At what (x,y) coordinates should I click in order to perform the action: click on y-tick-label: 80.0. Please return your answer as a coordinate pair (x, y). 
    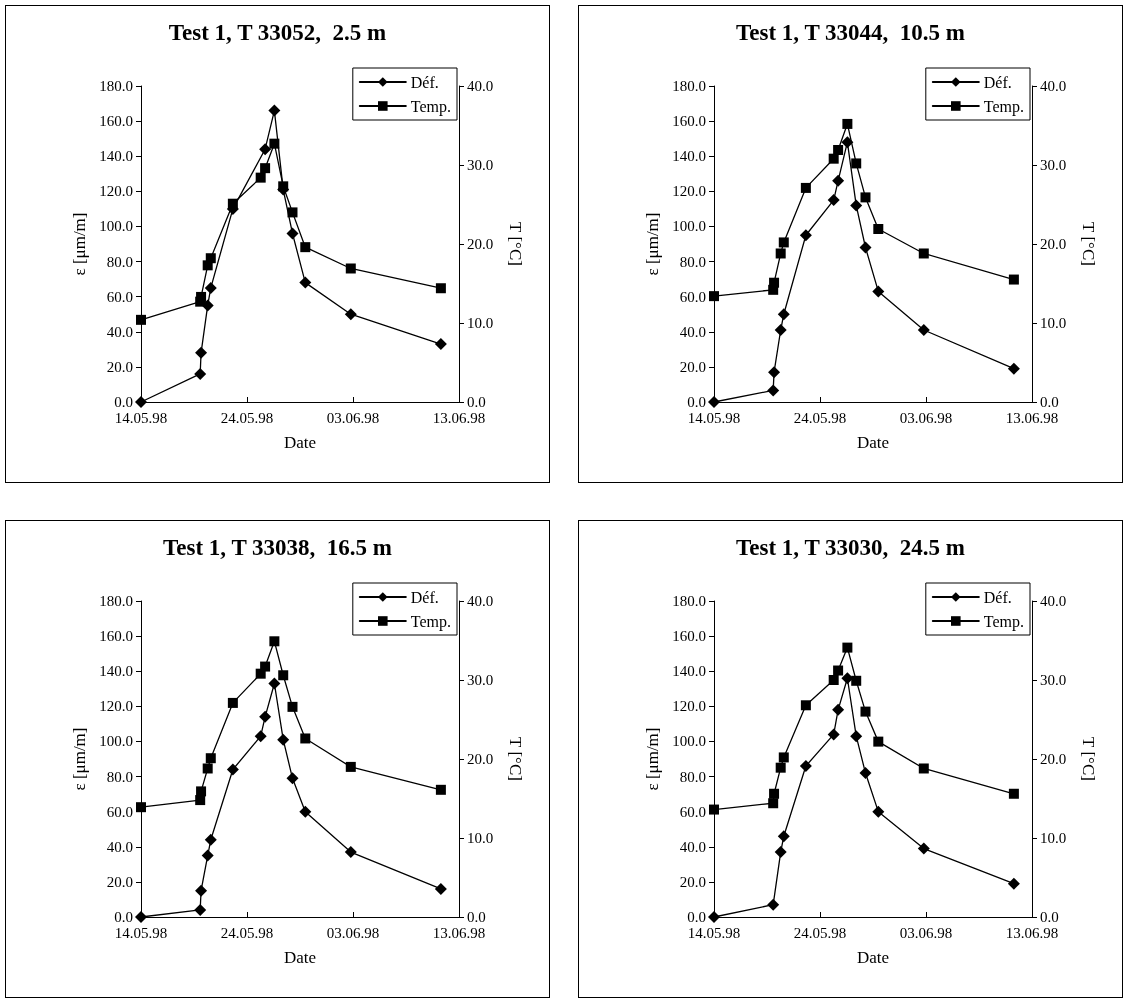
    Looking at the image, I should click on (692, 261).